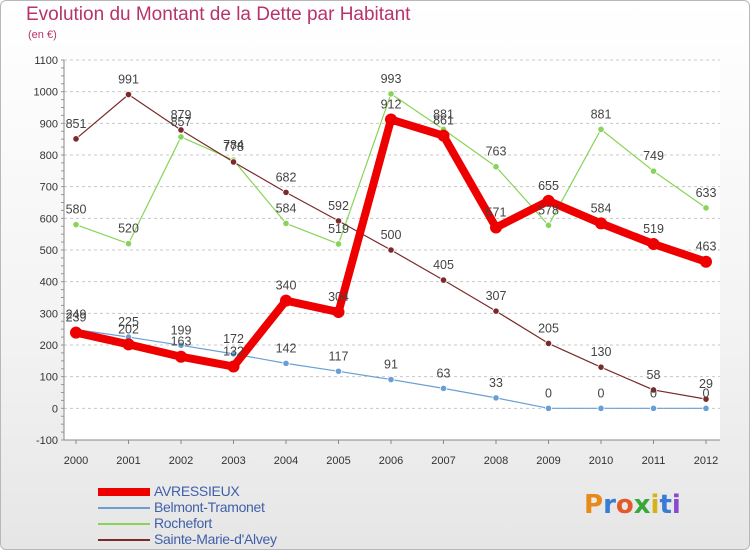  What do you see at coordinates (665, 505) in the screenshot?
I see `logo-letter: t` at bounding box center [665, 505].